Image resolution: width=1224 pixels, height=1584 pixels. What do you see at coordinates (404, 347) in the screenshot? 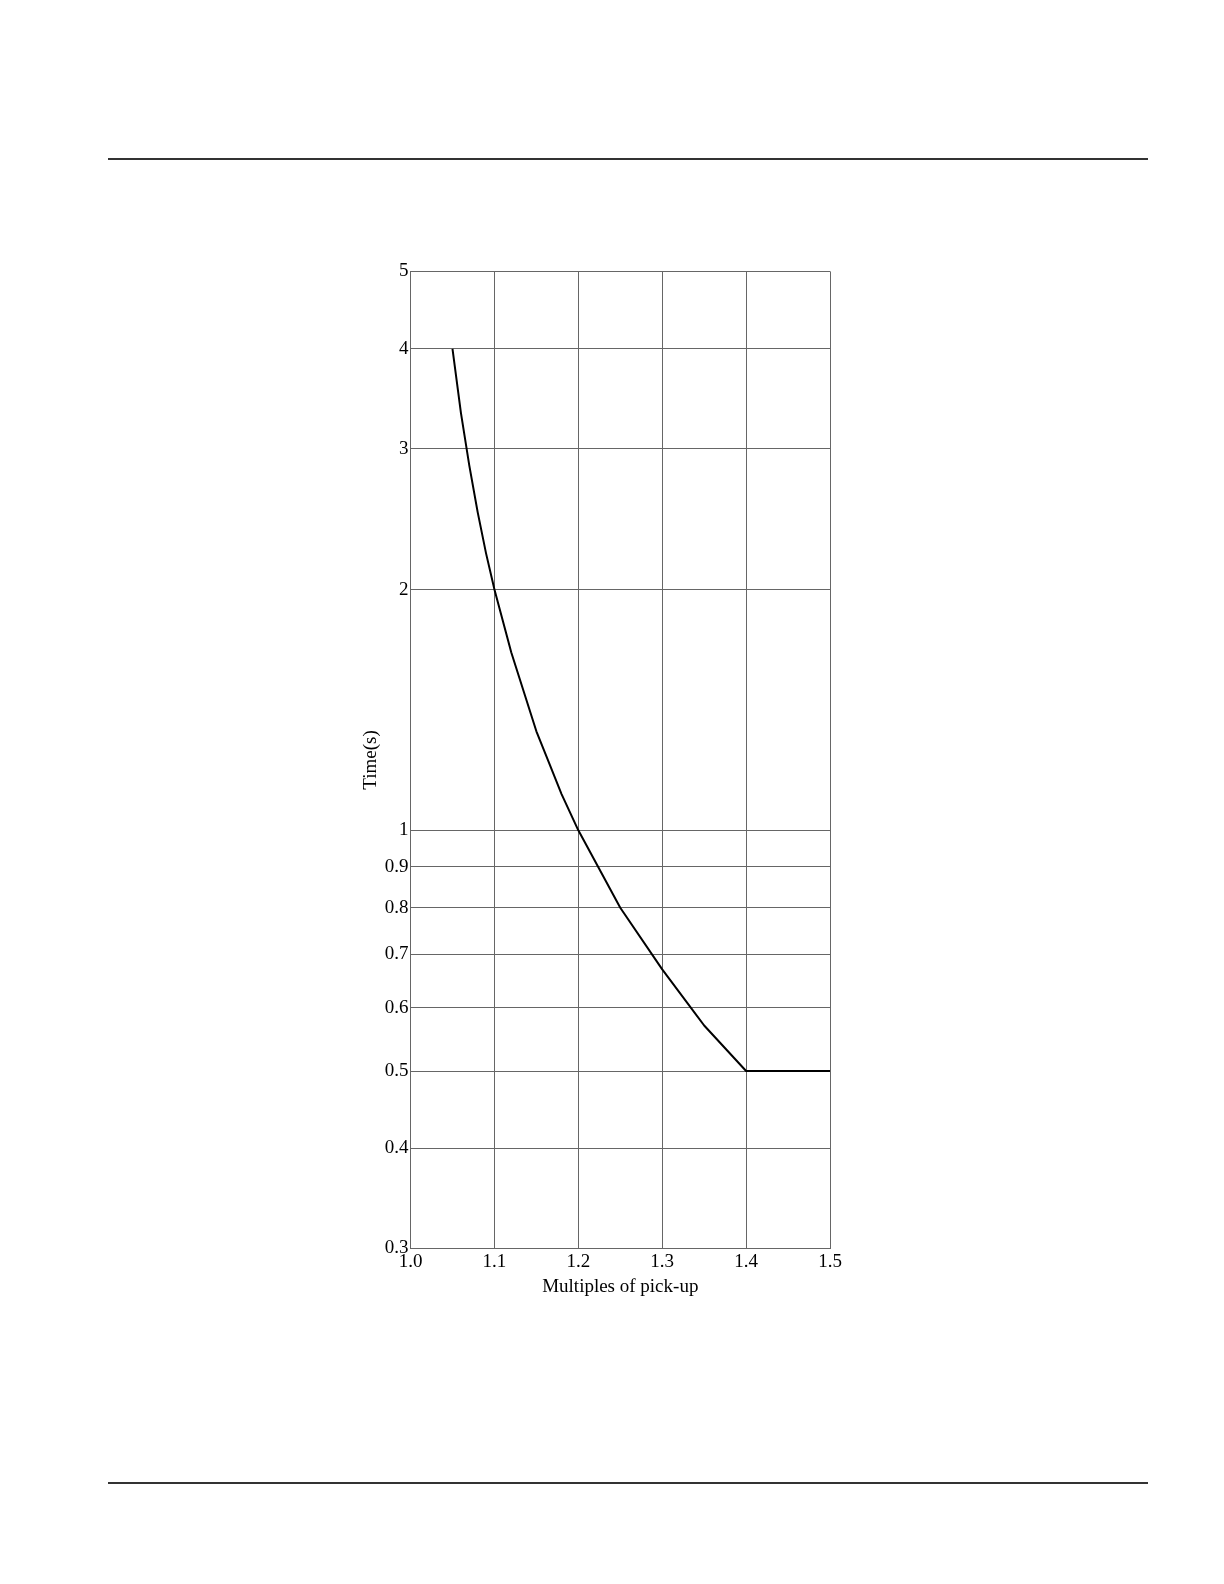
I see `y-tick-label: 4` at bounding box center [404, 347].